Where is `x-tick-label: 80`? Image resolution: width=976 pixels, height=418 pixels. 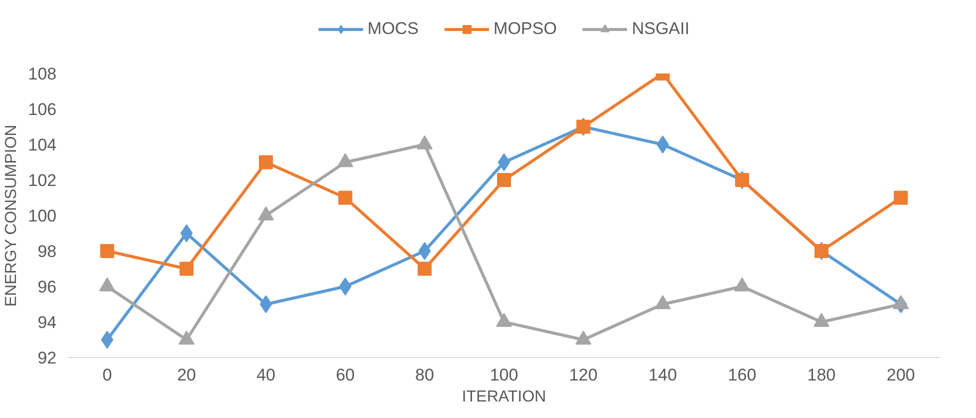
x-tick-label: 80 is located at coordinates (424, 375).